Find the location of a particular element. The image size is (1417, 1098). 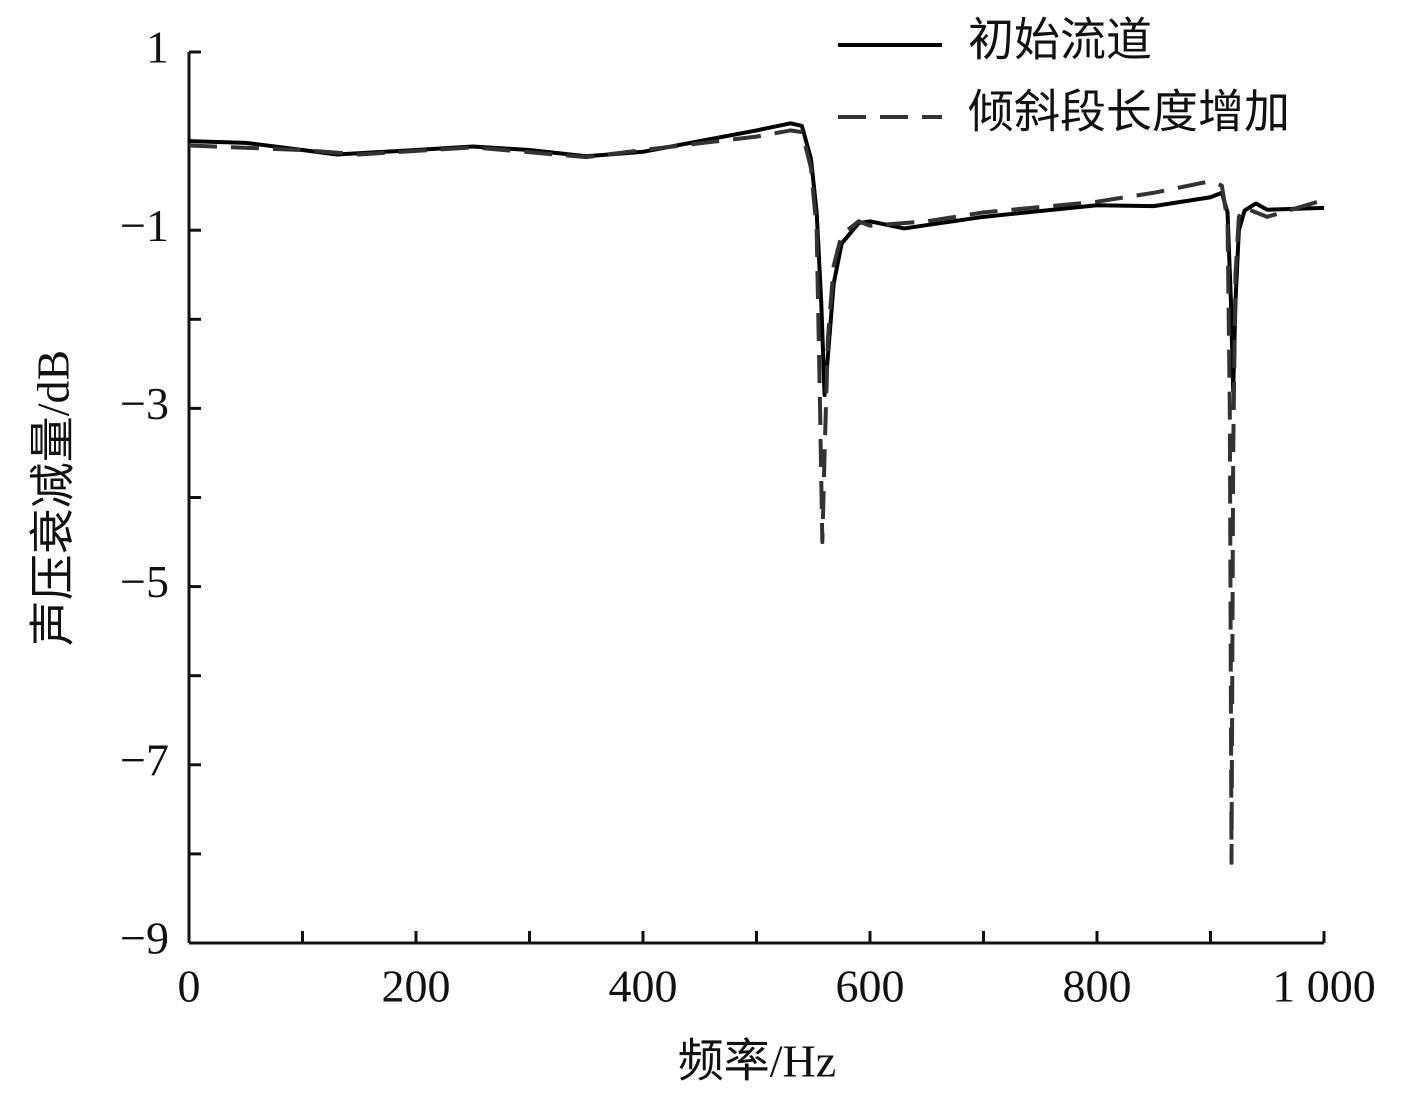

y-tick-label: −3 is located at coordinates (144, 403).